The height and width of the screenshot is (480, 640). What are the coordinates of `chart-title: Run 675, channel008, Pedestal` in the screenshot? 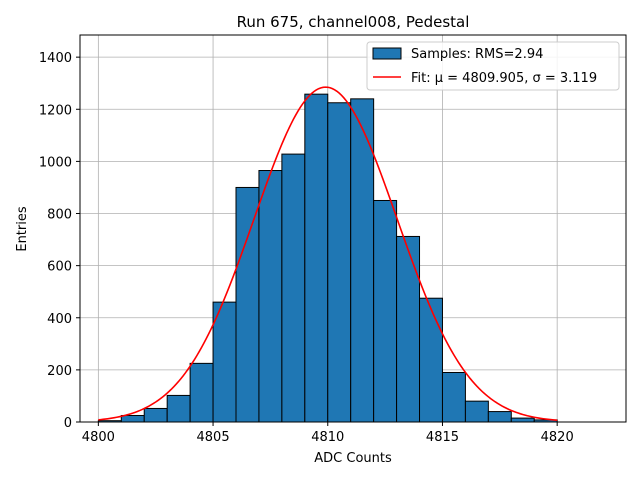 It's located at (353, 22).